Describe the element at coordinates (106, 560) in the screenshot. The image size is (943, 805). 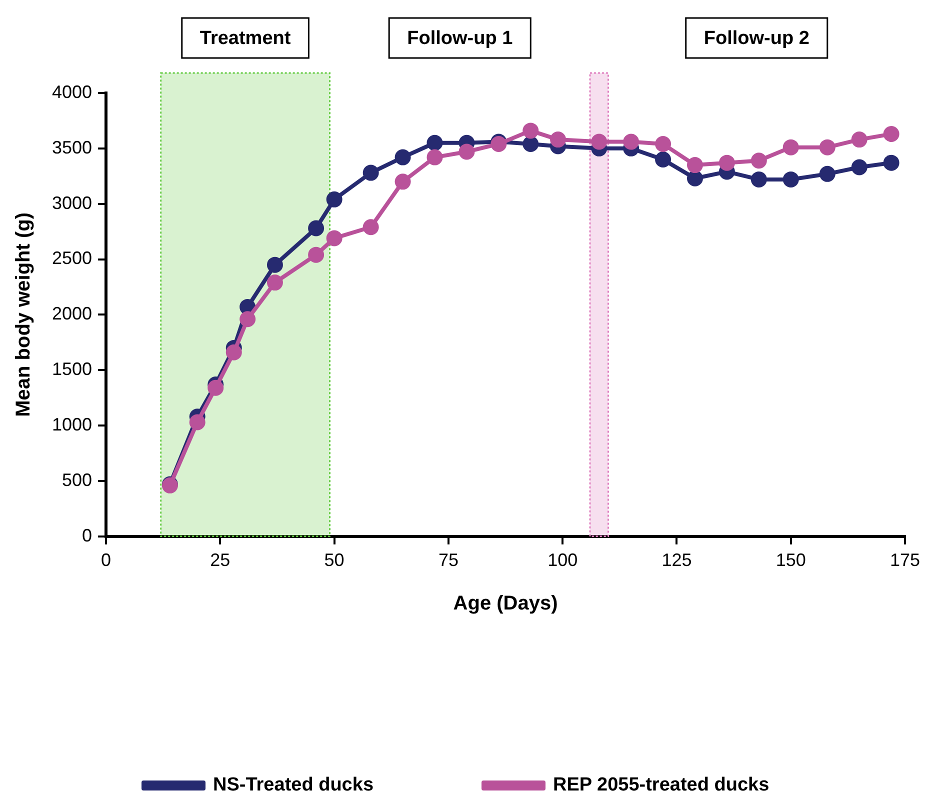
I see `x-tick-label: 0` at that location.